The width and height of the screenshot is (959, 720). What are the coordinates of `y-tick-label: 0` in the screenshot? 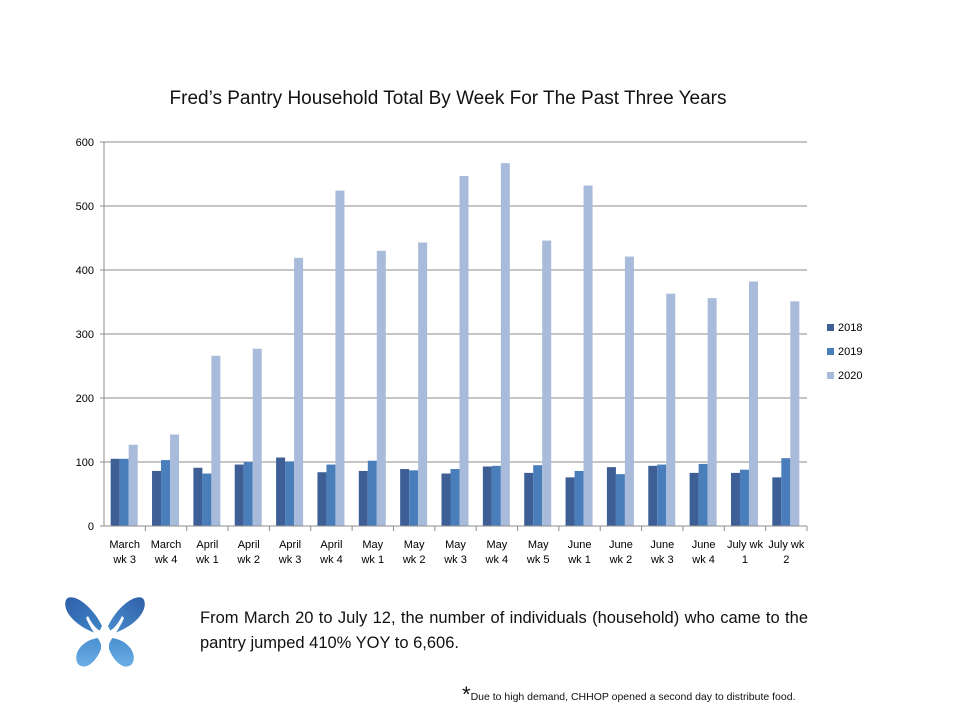 It's located at (91, 527).